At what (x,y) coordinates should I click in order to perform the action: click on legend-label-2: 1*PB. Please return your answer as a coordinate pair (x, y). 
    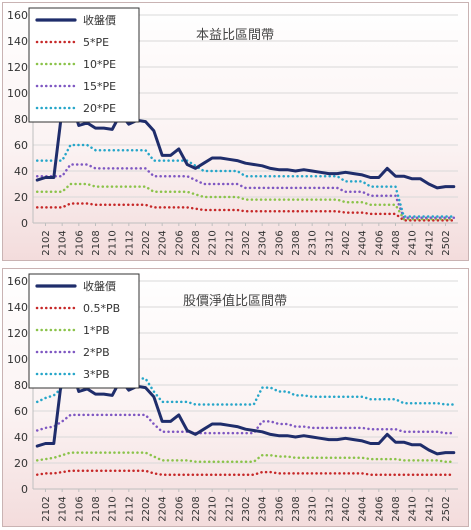
    Looking at the image, I should click on (96, 330).